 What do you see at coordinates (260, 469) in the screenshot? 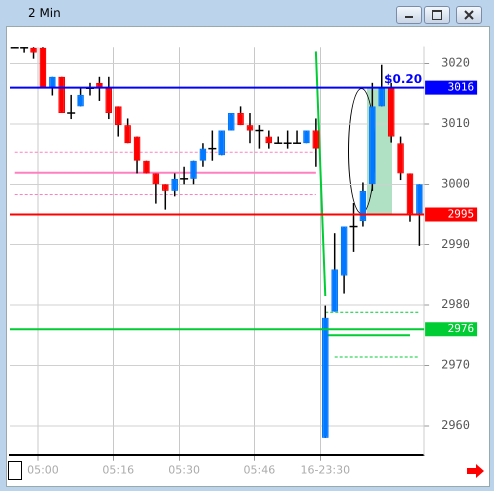
I see `x-tick-label: 05:46` at bounding box center [260, 469].